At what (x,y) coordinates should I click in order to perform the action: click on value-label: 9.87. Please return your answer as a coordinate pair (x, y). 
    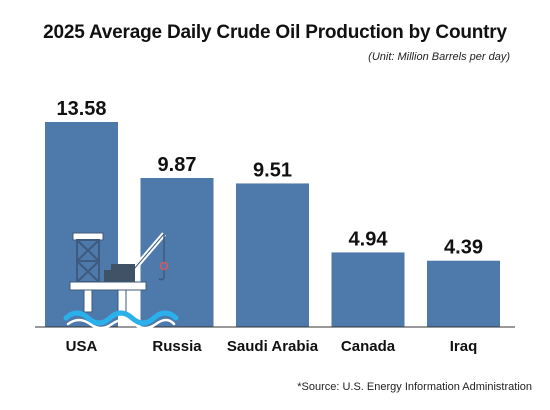
    Looking at the image, I should click on (177, 165).